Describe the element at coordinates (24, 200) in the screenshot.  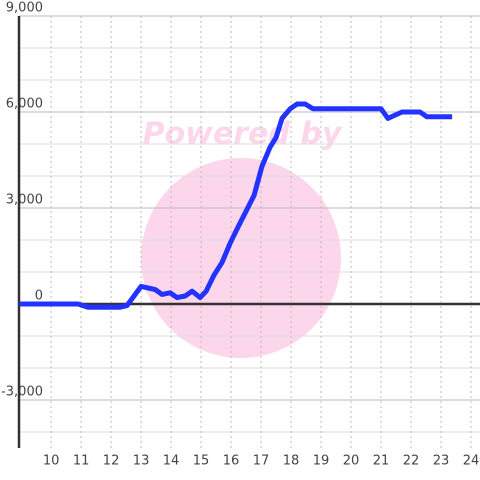
I see `y-tick-label: 3,000` at that location.